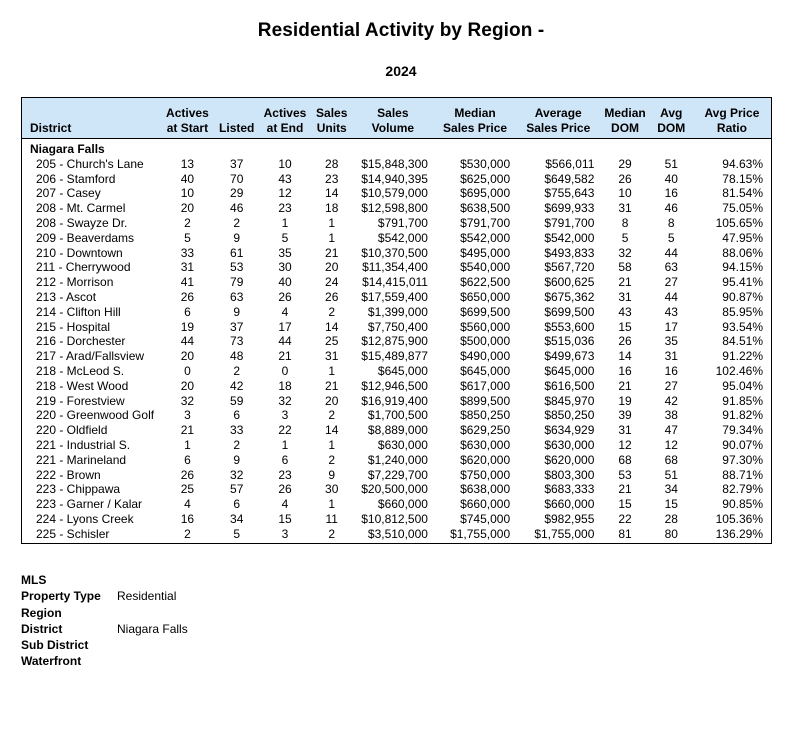 This screenshot has height=745, width=802. I want to click on sales-volume-cell: $8,889,000, so click(397, 430).